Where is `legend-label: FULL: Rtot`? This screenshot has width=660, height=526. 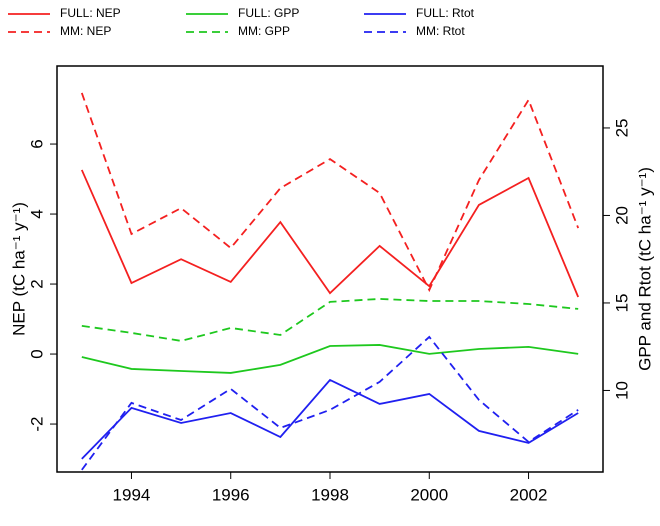 legend-label: FULL: Rtot is located at coordinates (445, 13).